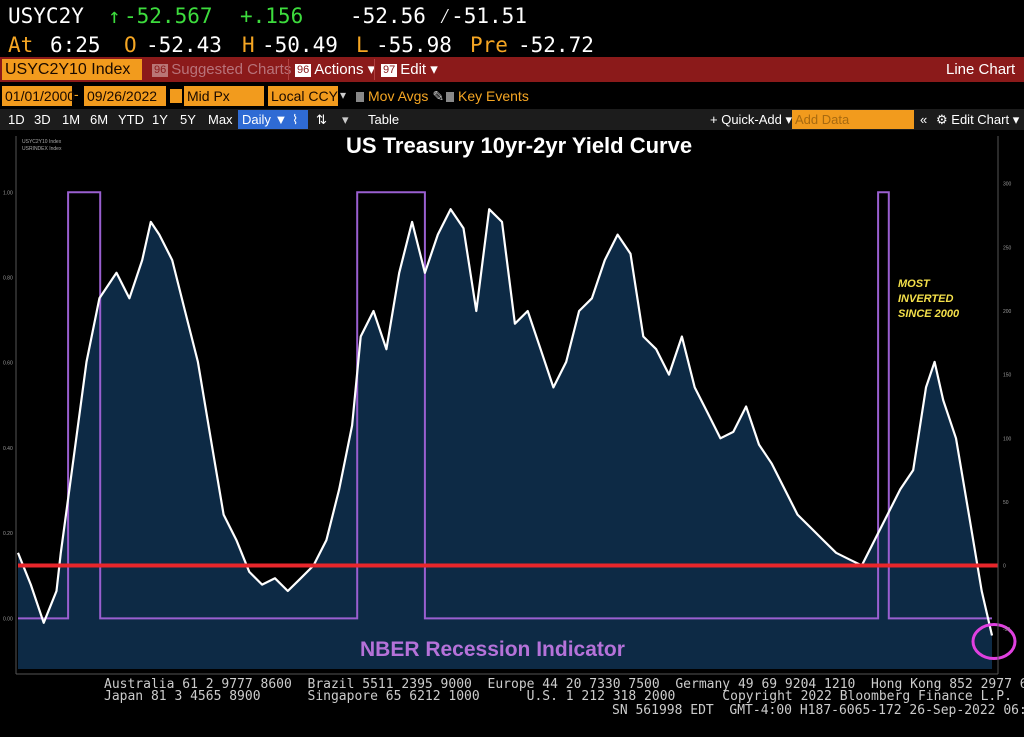  What do you see at coordinates (1007, 439) in the screenshot?
I see `y-right-tick-label: 100` at bounding box center [1007, 439].